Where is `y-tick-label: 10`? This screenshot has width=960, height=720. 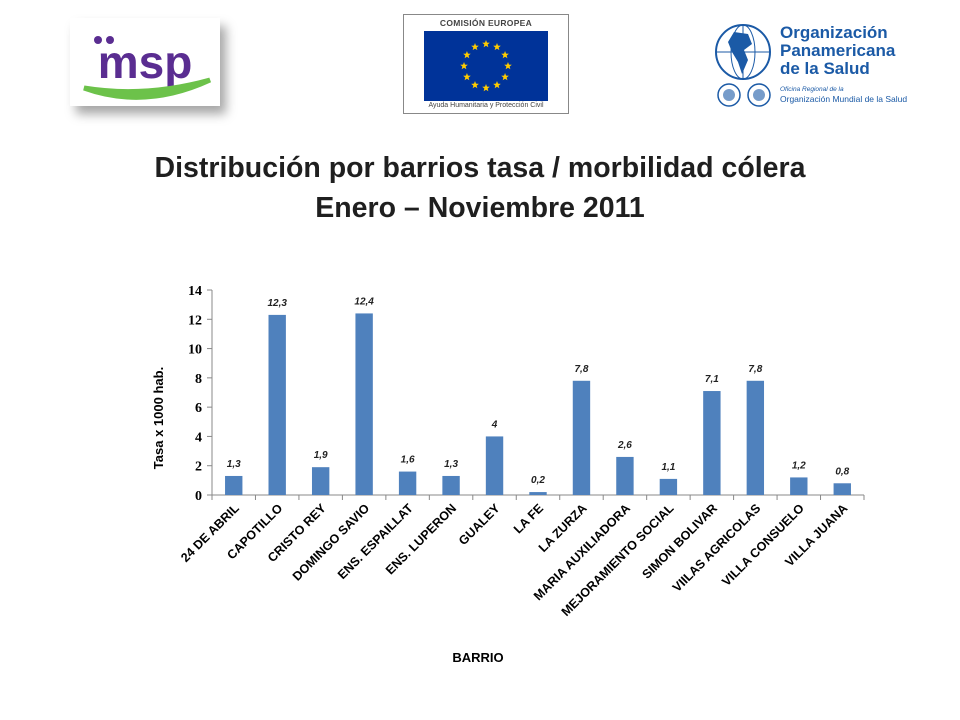
y-tick-label: 10 is located at coordinates (195, 350).